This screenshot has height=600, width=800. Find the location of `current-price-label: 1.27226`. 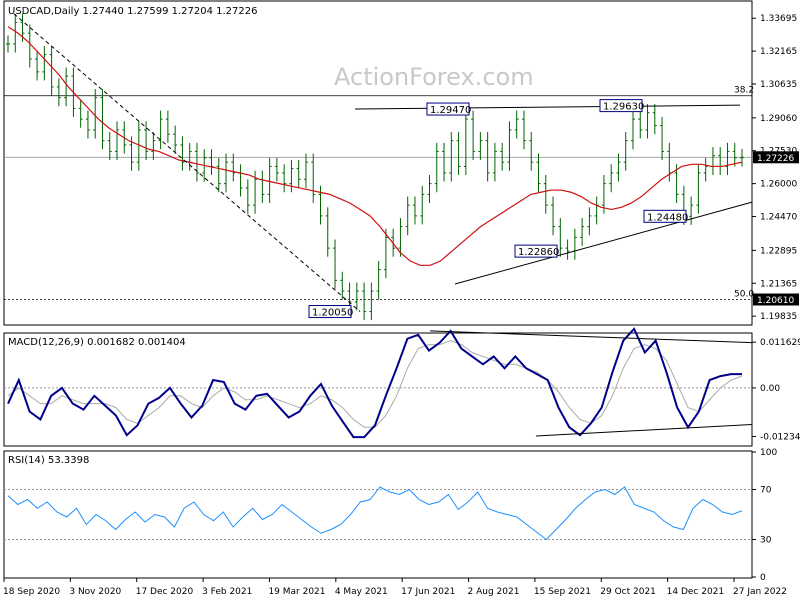

current-price-label: 1.27226 is located at coordinates (775, 159).